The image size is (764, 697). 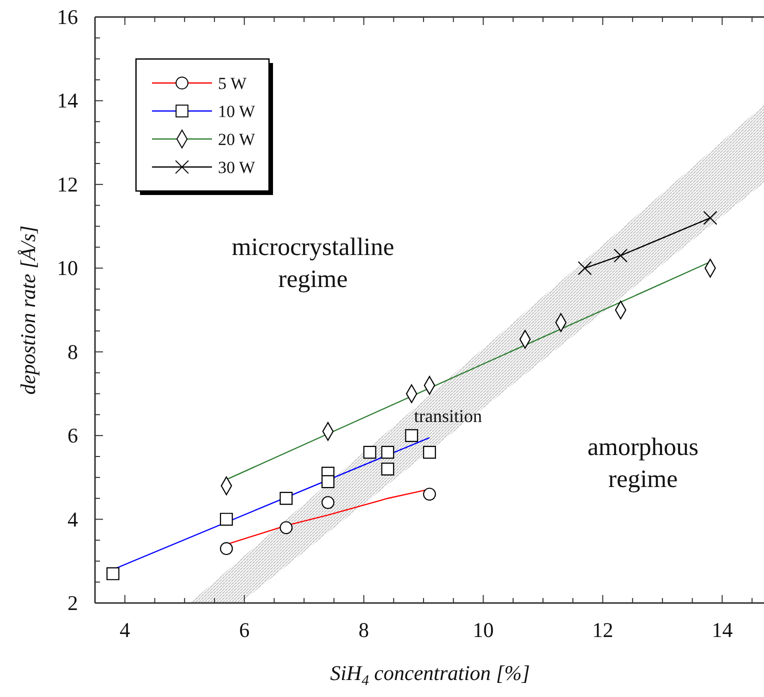 I want to click on annotation: microcrystalline regime, so click(x=313, y=263).